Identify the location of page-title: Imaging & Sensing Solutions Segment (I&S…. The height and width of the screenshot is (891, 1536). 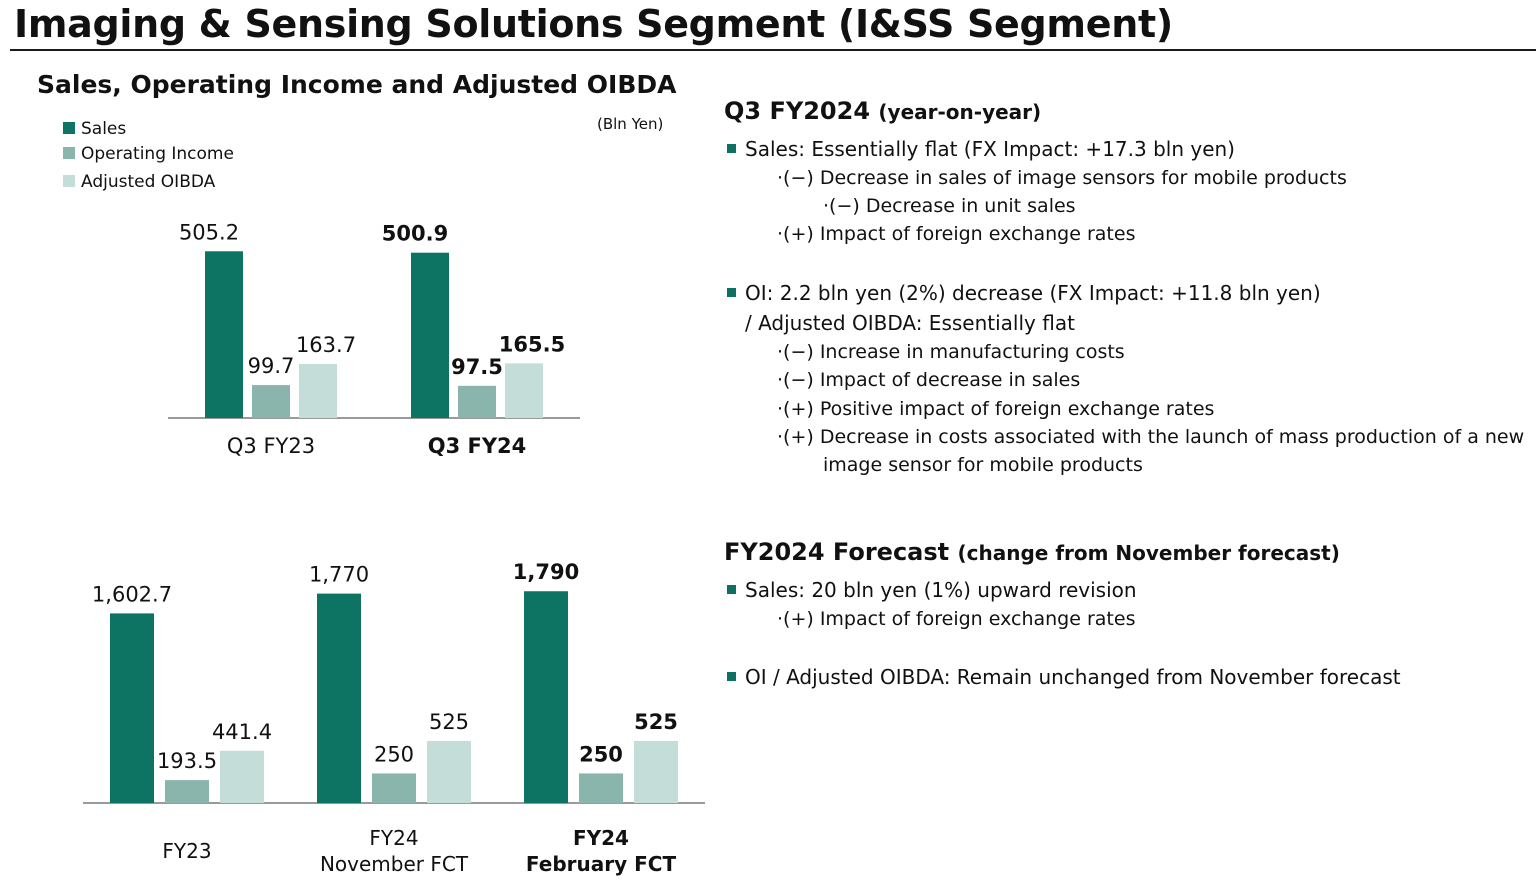
(593, 24).